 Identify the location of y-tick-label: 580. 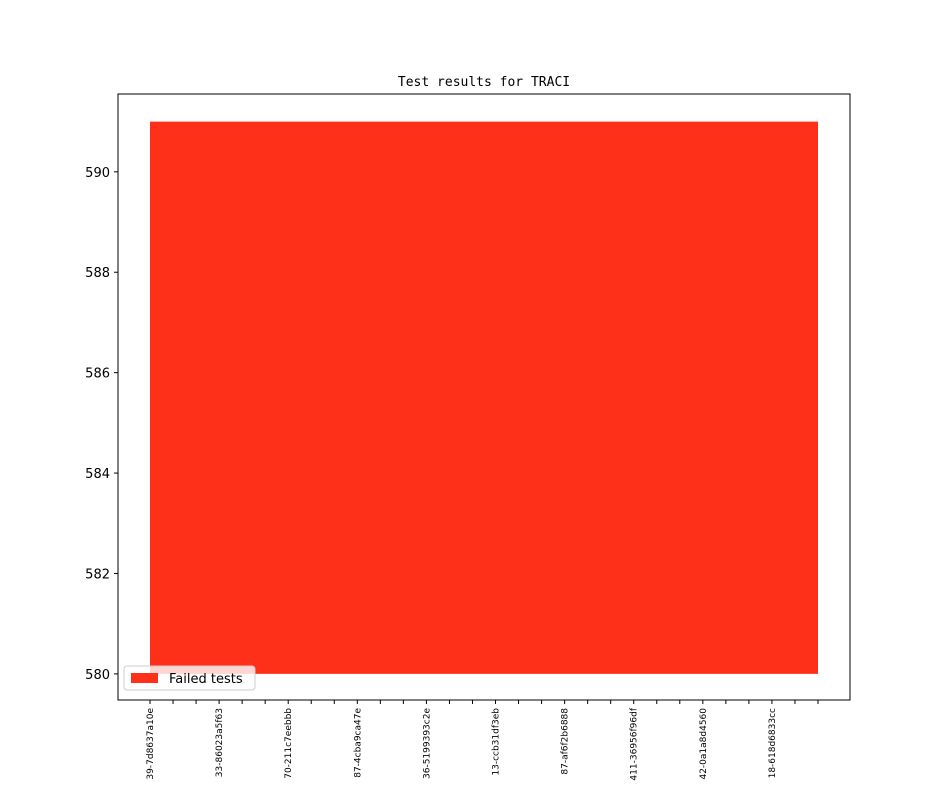
(97, 675).